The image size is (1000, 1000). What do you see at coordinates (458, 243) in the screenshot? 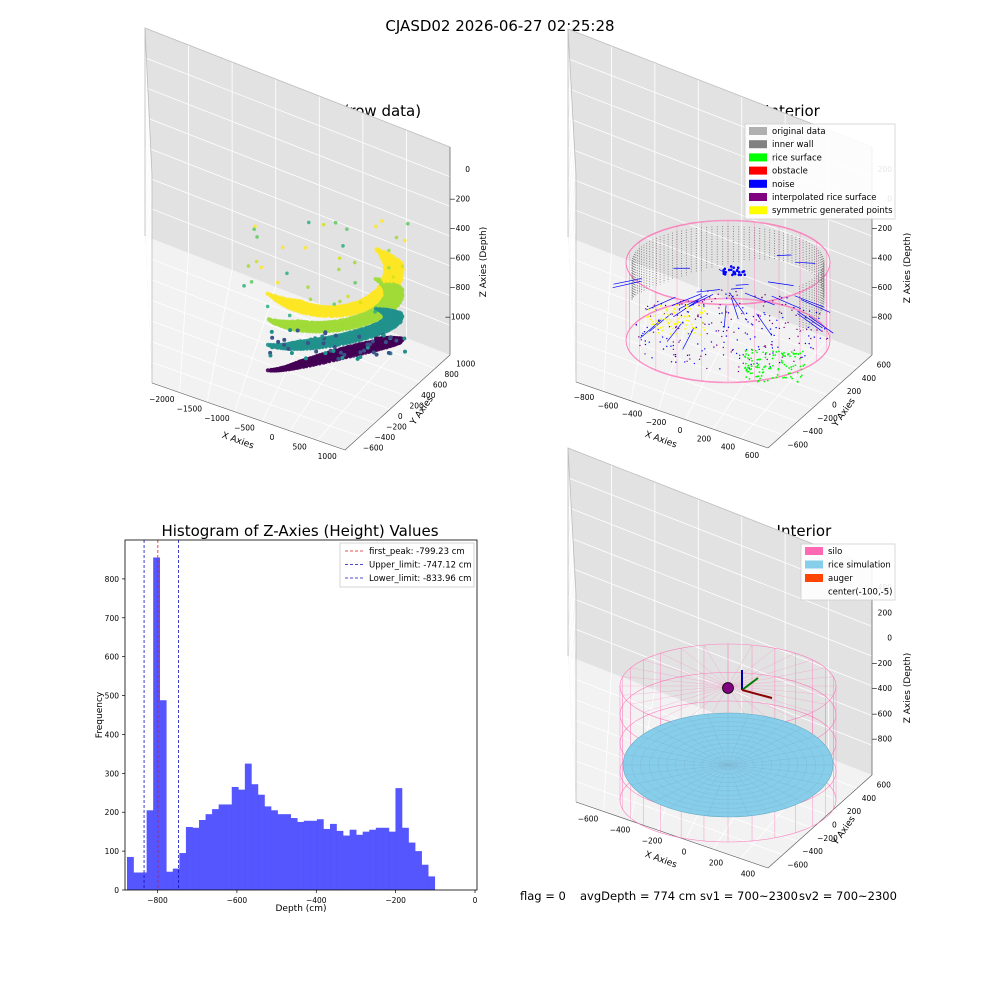
I see `panel-raw-zticks: 0 −200 −400 −600 −800 −1000` at bounding box center [458, 243].